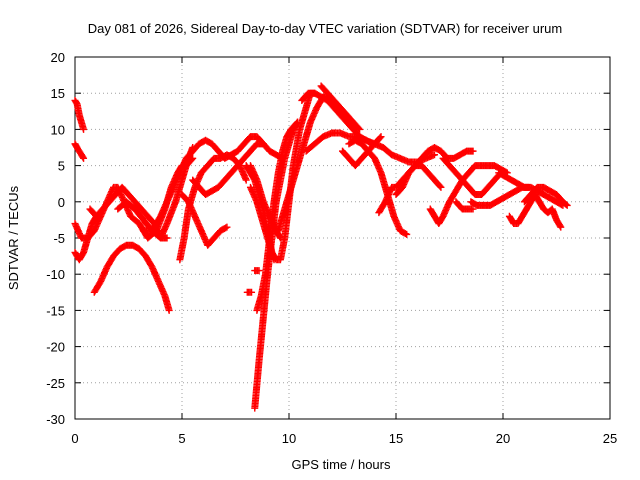 This screenshot has height=480, width=640. Describe the element at coordinates (55, 274) in the screenshot. I see `y-tick-label: -10` at that location.